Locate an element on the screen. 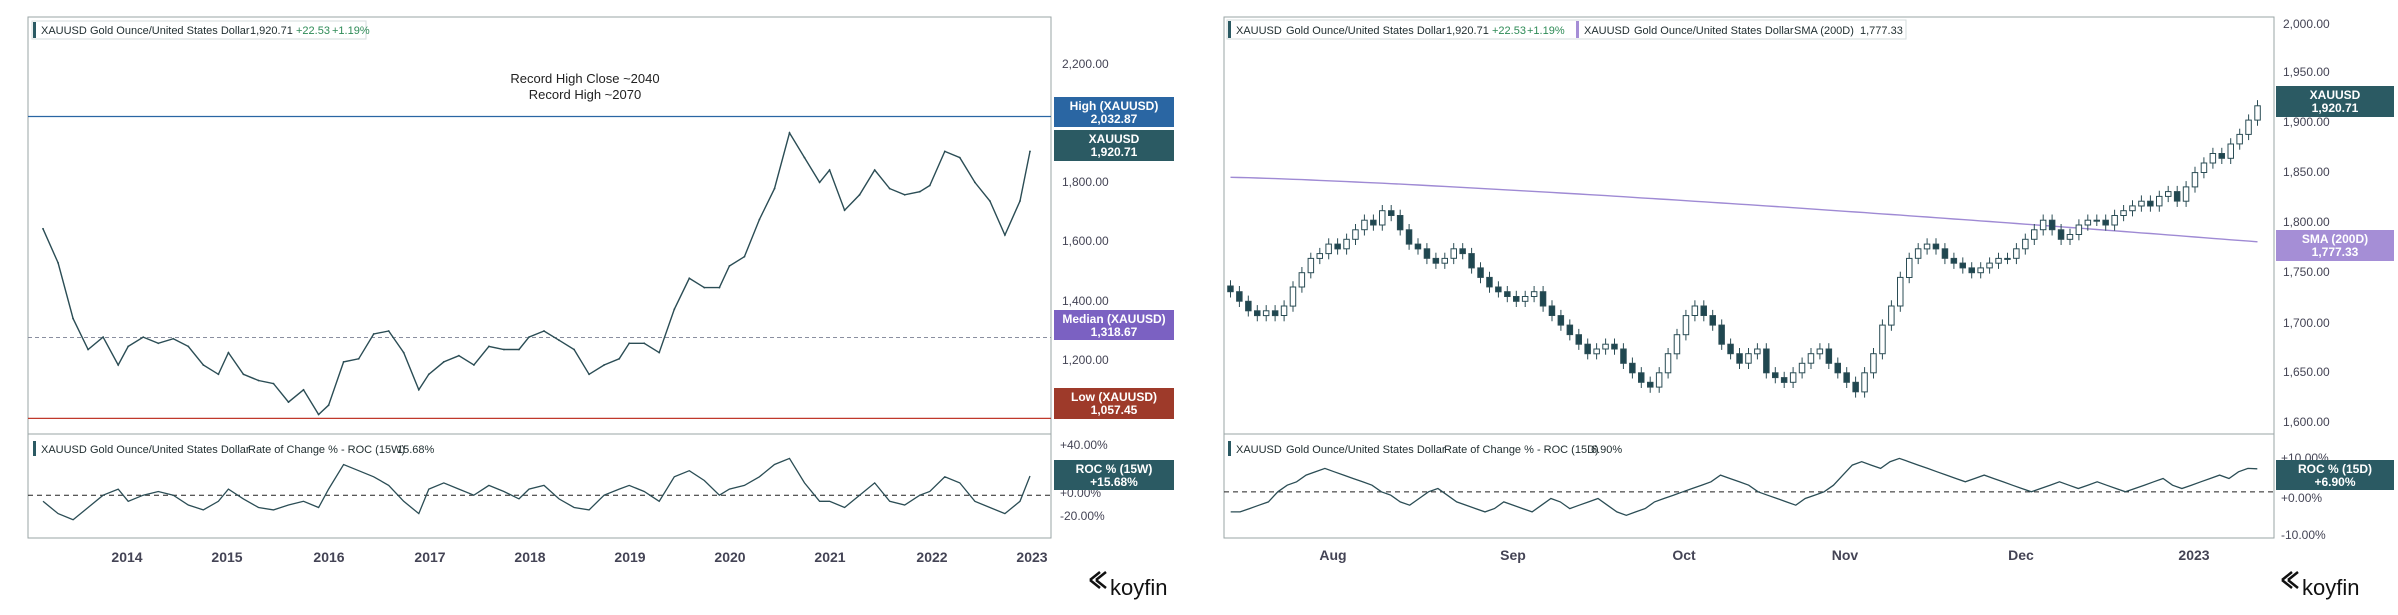 This screenshot has width=2398, height=615. right-last-tag-box is located at coordinates (2335, 101).